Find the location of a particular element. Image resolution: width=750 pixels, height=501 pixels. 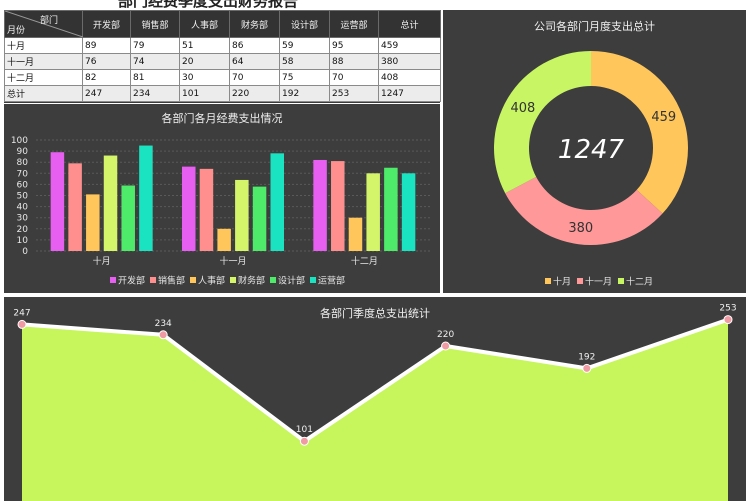

table-cell: 408 is located at coordinates (409, 77).